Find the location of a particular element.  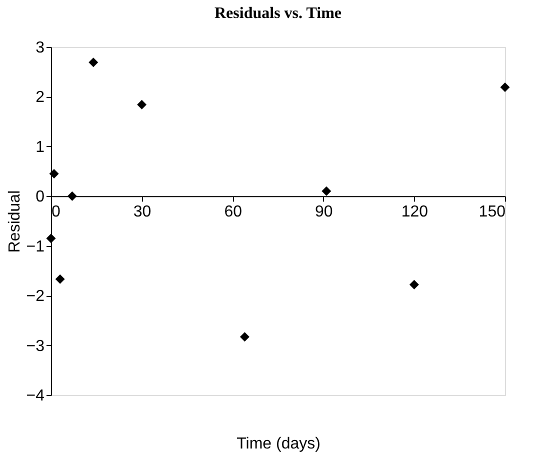

x-tick-label: 150 is located at coordinates (492, 212).